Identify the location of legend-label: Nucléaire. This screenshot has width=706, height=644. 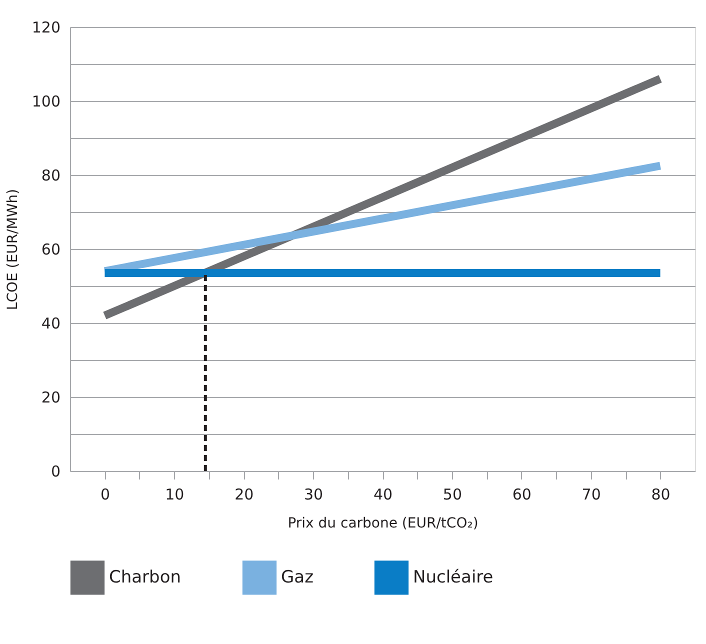
(453, 578).